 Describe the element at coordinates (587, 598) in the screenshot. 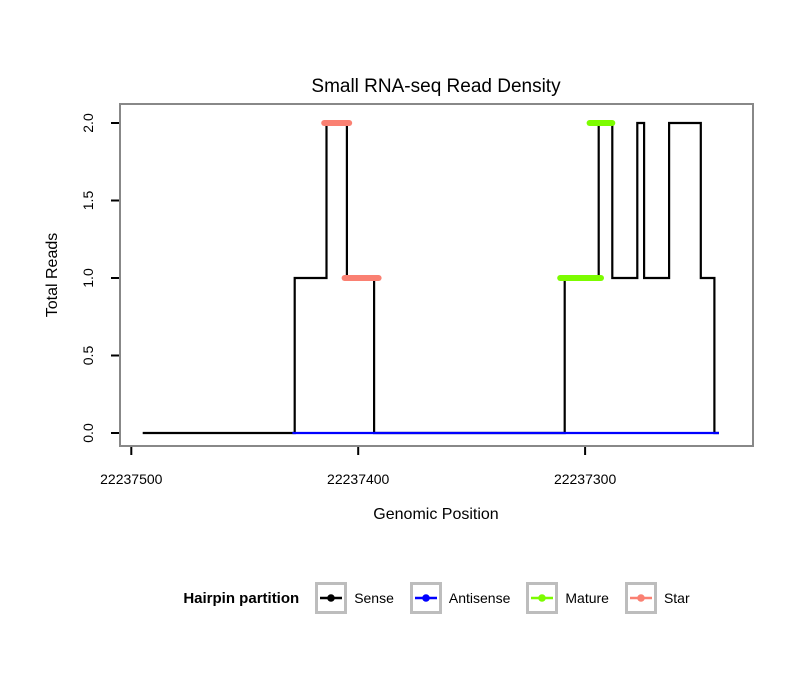

I see `legend-entry-label: Mature` at that location.